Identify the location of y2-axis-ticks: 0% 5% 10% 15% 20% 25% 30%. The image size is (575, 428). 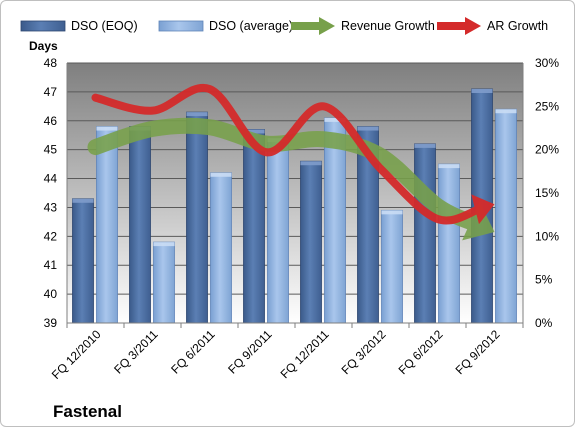
(547, 193).